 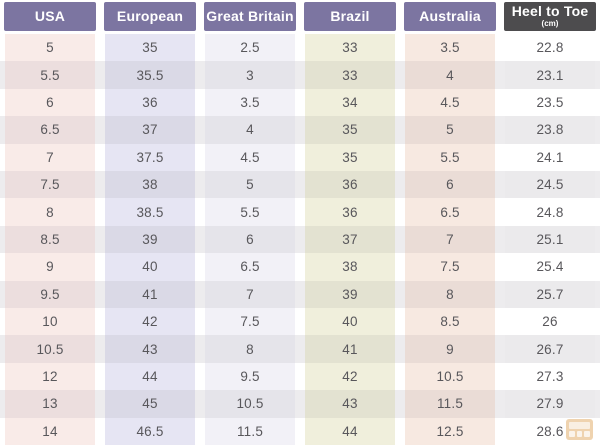 I want to click on cell-heel-to-toe: 25.4, so click(x=550, y=267).